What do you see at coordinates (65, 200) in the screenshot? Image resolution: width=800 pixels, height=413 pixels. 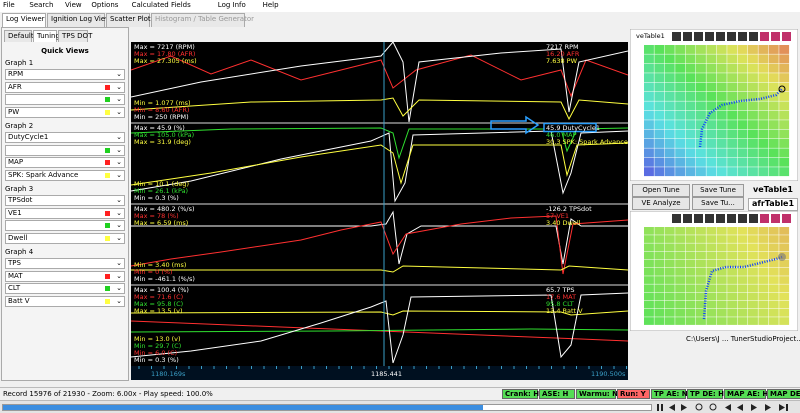 I see `field-select: TPSdot ⌄` at bounding box center [65, 200].